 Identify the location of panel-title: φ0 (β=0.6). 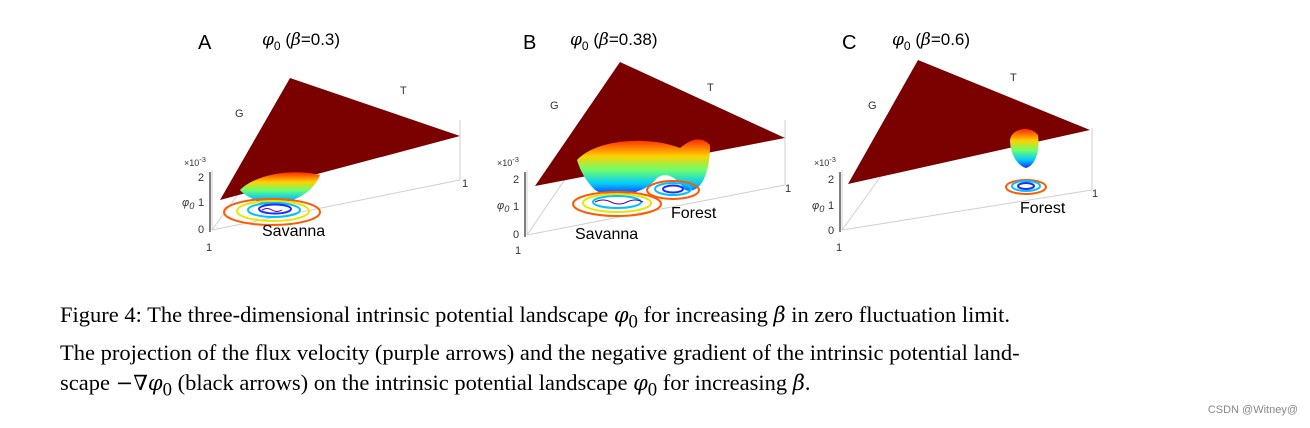
(931, 41).